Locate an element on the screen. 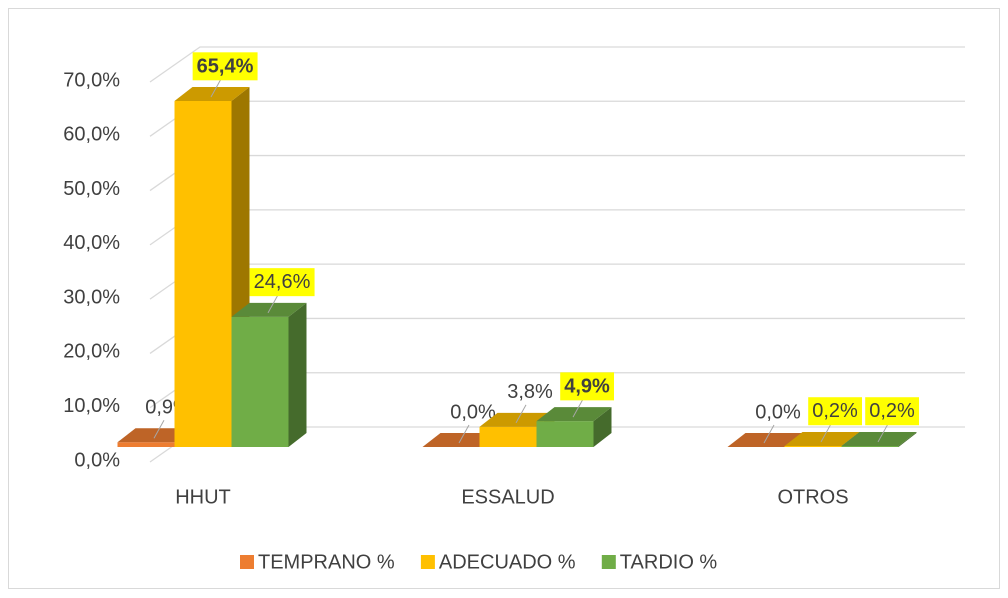 This screenshot has height=598, width=1008. legend-label: TARDIO % is located at coordinates (669, 562).